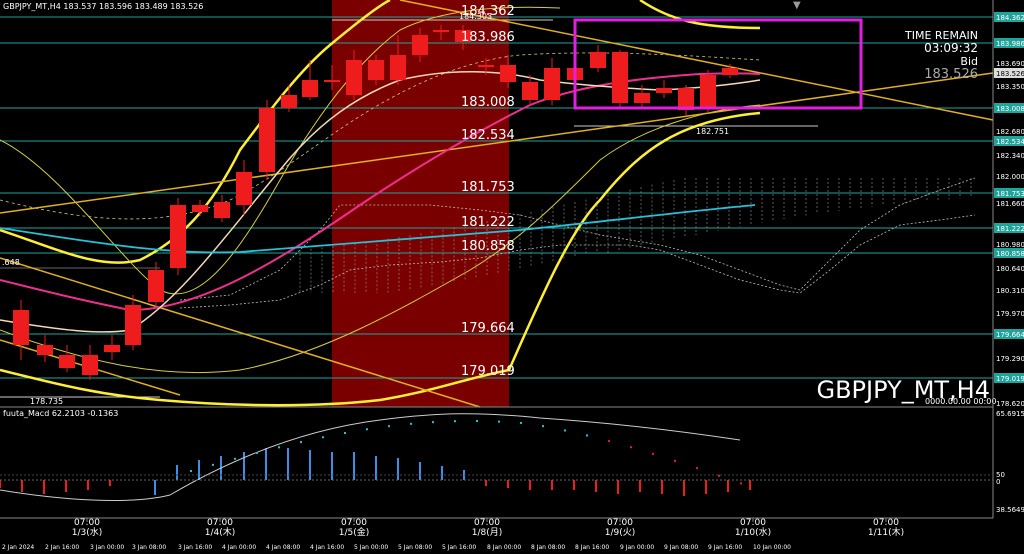 This screenshot has width=1024, height=554. I want to click on price-axis-label: 180.858, so click(1010, 254).